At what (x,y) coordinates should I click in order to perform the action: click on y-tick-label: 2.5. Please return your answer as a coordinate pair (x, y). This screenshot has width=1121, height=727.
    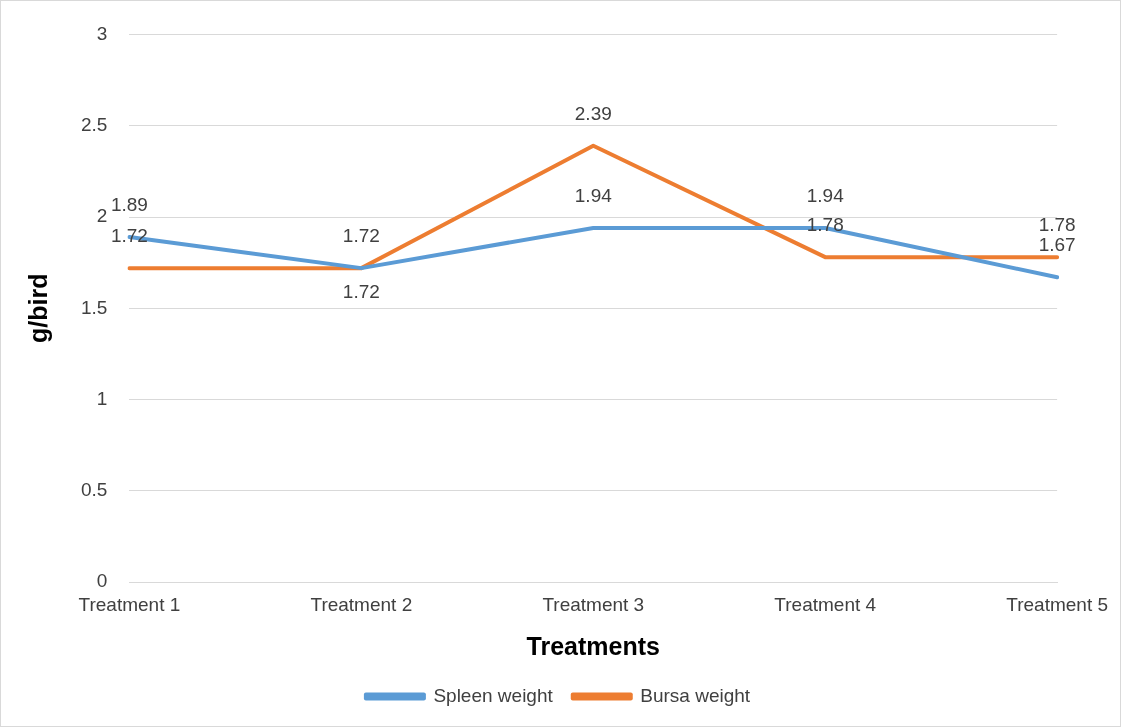
    Looking at the image, I should click on (94, 124).